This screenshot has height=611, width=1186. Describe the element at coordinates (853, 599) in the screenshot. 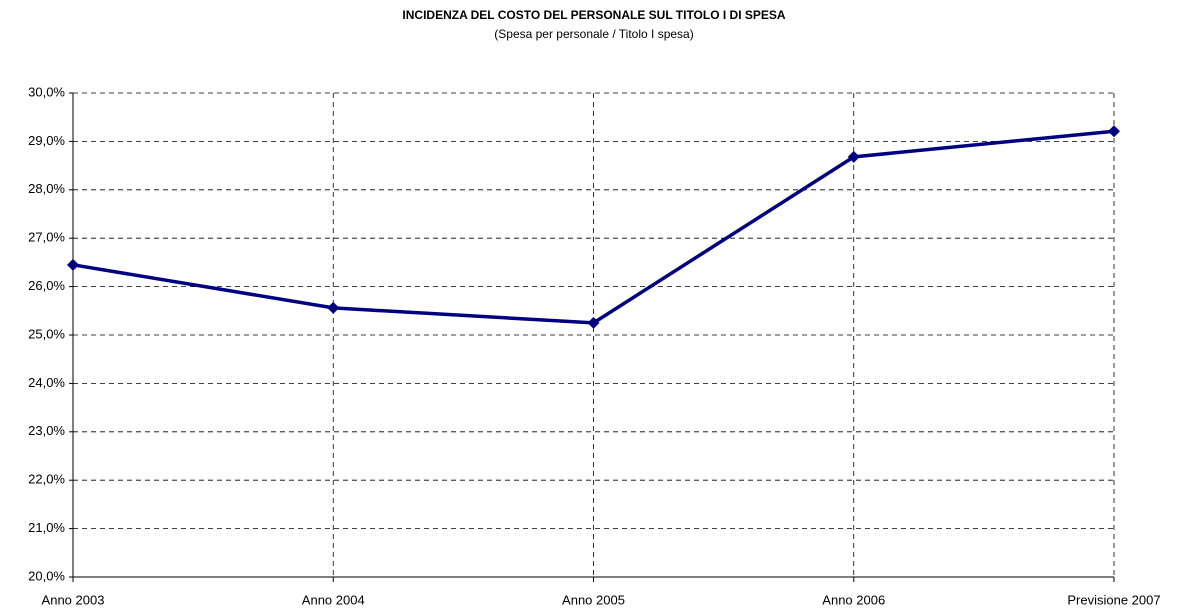

I see `x-tick-label: Anno 2006` at that location.